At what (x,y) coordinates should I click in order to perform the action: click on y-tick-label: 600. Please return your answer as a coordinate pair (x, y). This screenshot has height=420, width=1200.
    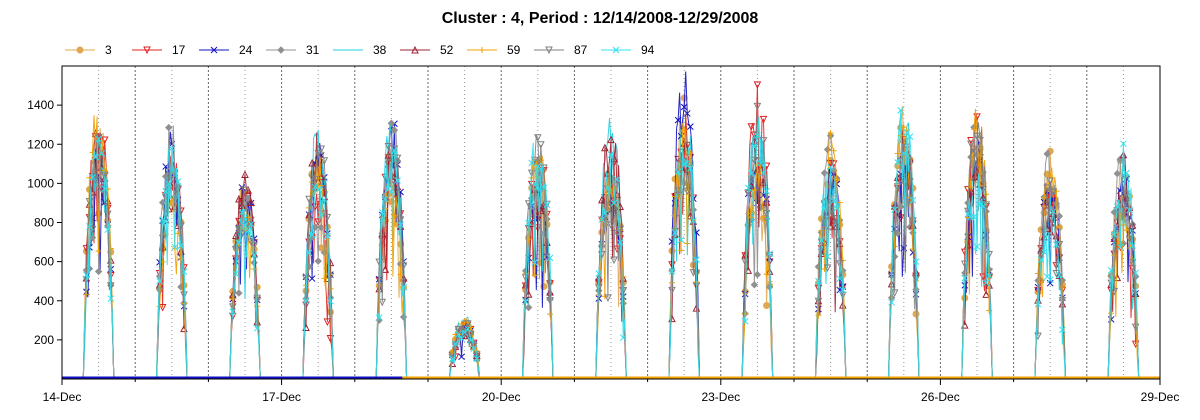
    Looking at the image, I should click on (44, 262).